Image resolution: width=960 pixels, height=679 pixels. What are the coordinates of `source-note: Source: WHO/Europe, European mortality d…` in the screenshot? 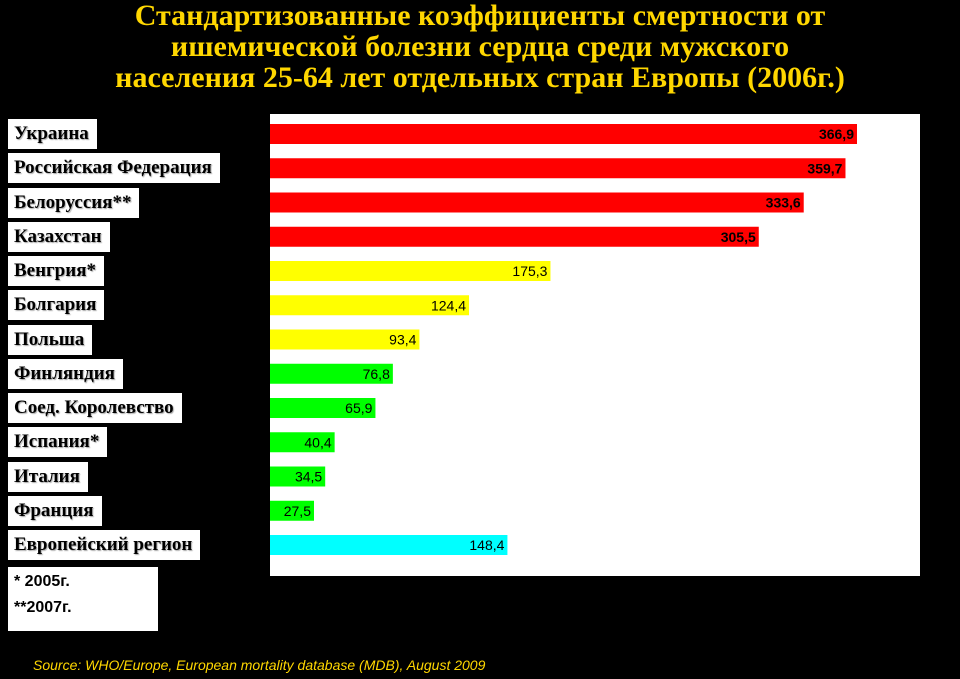 It's located at (259, 665).